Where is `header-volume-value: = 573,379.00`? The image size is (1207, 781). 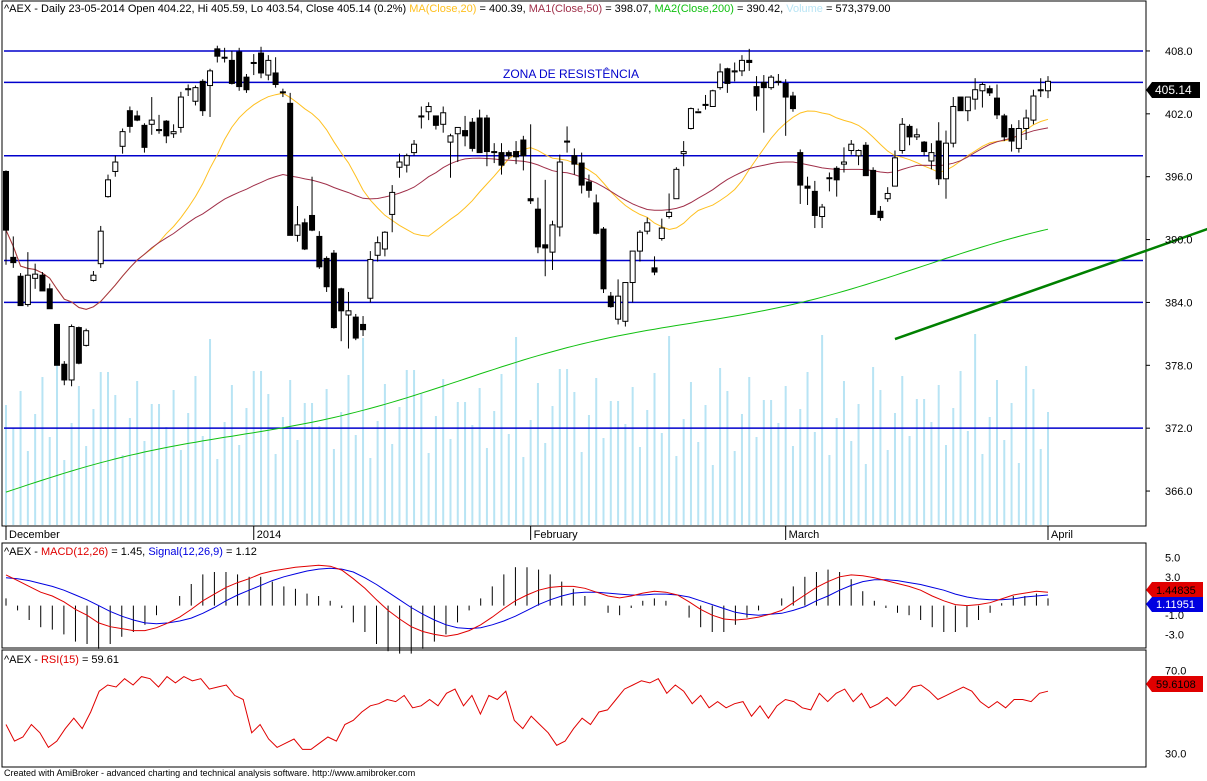
header-volume-value: = 573,379.00 is located at coordinates (858, 9).